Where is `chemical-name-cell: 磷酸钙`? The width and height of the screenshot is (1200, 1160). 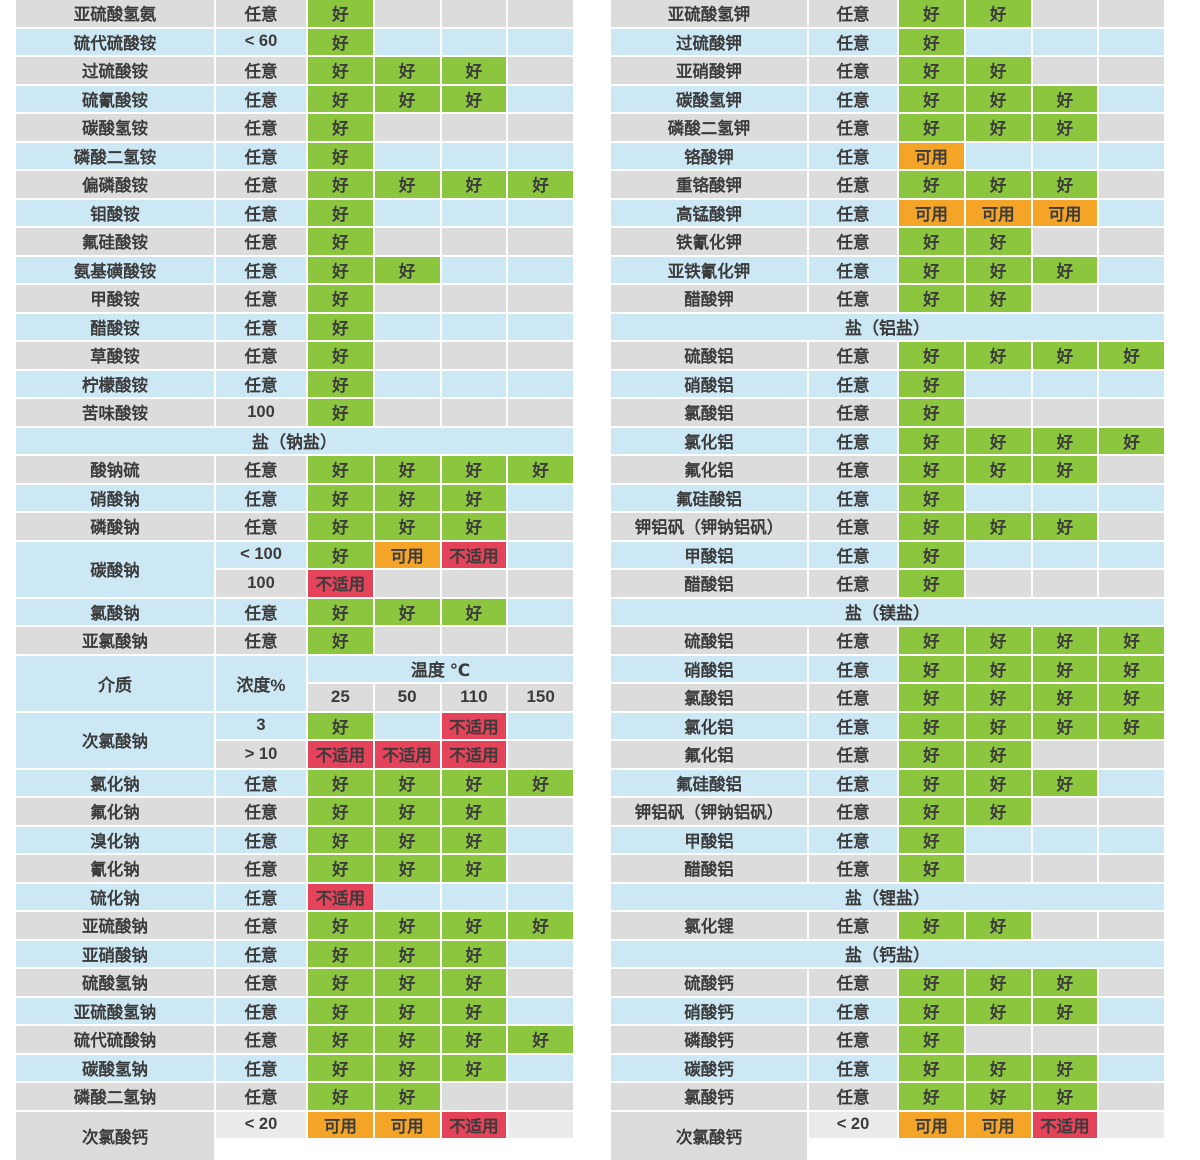 chemical-name-cell: 磷酸钙 is located at coordinates (709, 1039).